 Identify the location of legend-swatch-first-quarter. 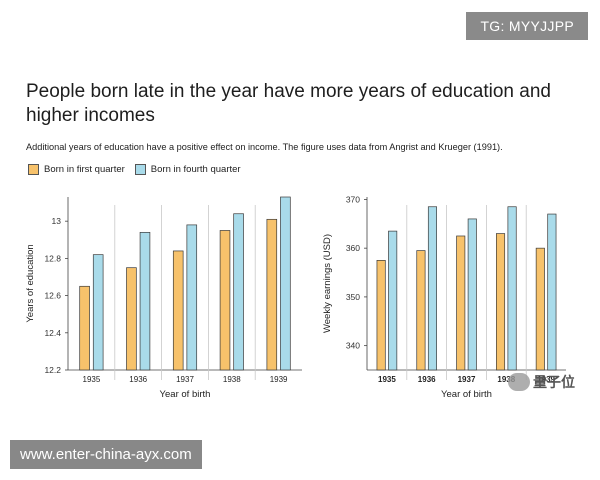
(33, 169).